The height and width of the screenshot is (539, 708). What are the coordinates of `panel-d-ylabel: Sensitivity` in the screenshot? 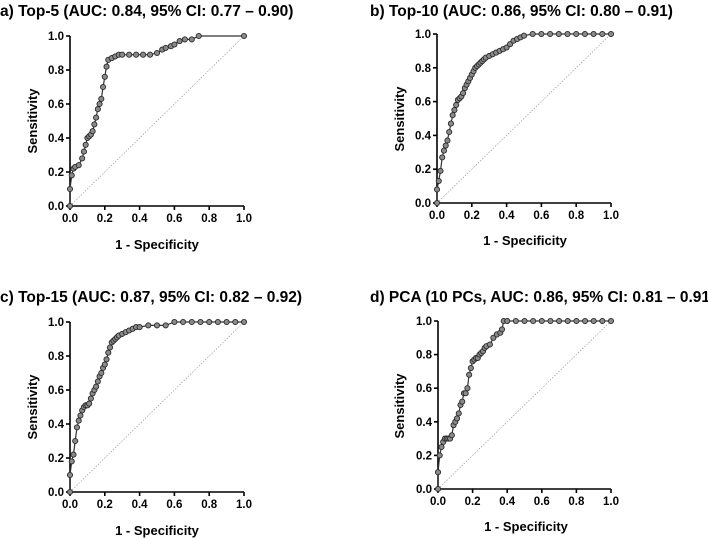 It's located at (399, 406).